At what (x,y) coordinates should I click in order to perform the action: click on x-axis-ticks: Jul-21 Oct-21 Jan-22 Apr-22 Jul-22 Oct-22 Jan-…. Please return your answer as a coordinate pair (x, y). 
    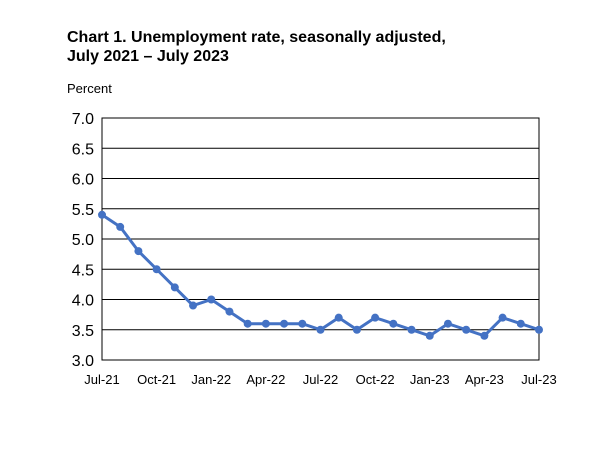
    Looking at the image, I should click on (320, 379).